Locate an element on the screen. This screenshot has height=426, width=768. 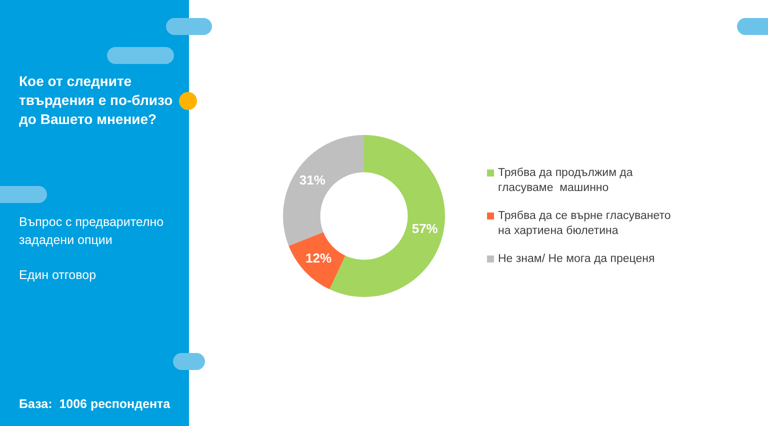
text: Кое от следните твърдения е по-близо до Вашето мнение? is located at coordinates (96, 100).